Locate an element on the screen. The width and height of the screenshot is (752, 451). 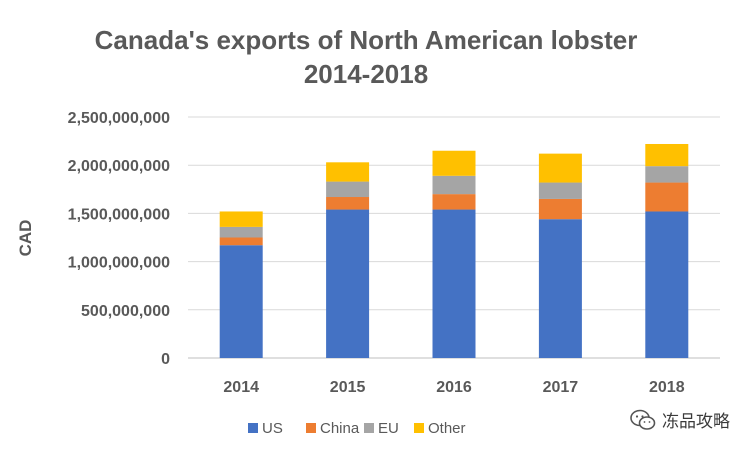
bar-other-2016 is located at coordinates (454, 163).